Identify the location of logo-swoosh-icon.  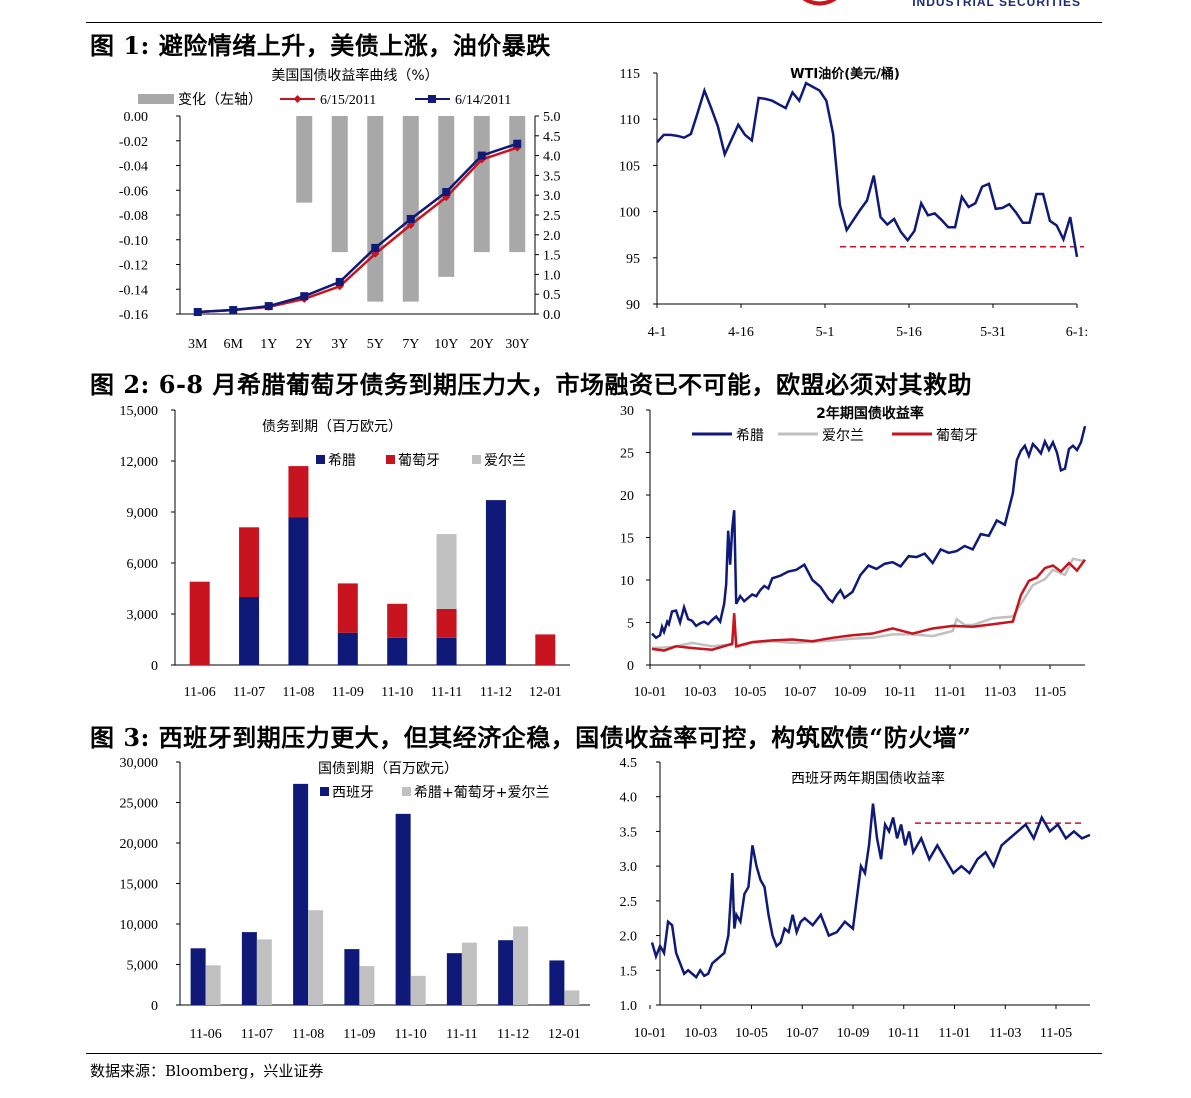
(819, 3).